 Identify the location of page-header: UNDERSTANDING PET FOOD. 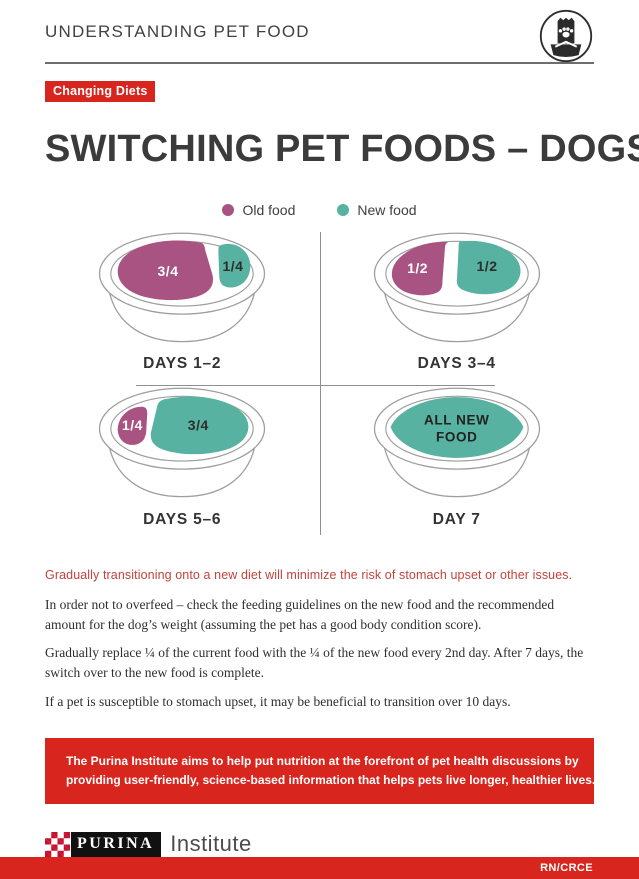
(319, 32).